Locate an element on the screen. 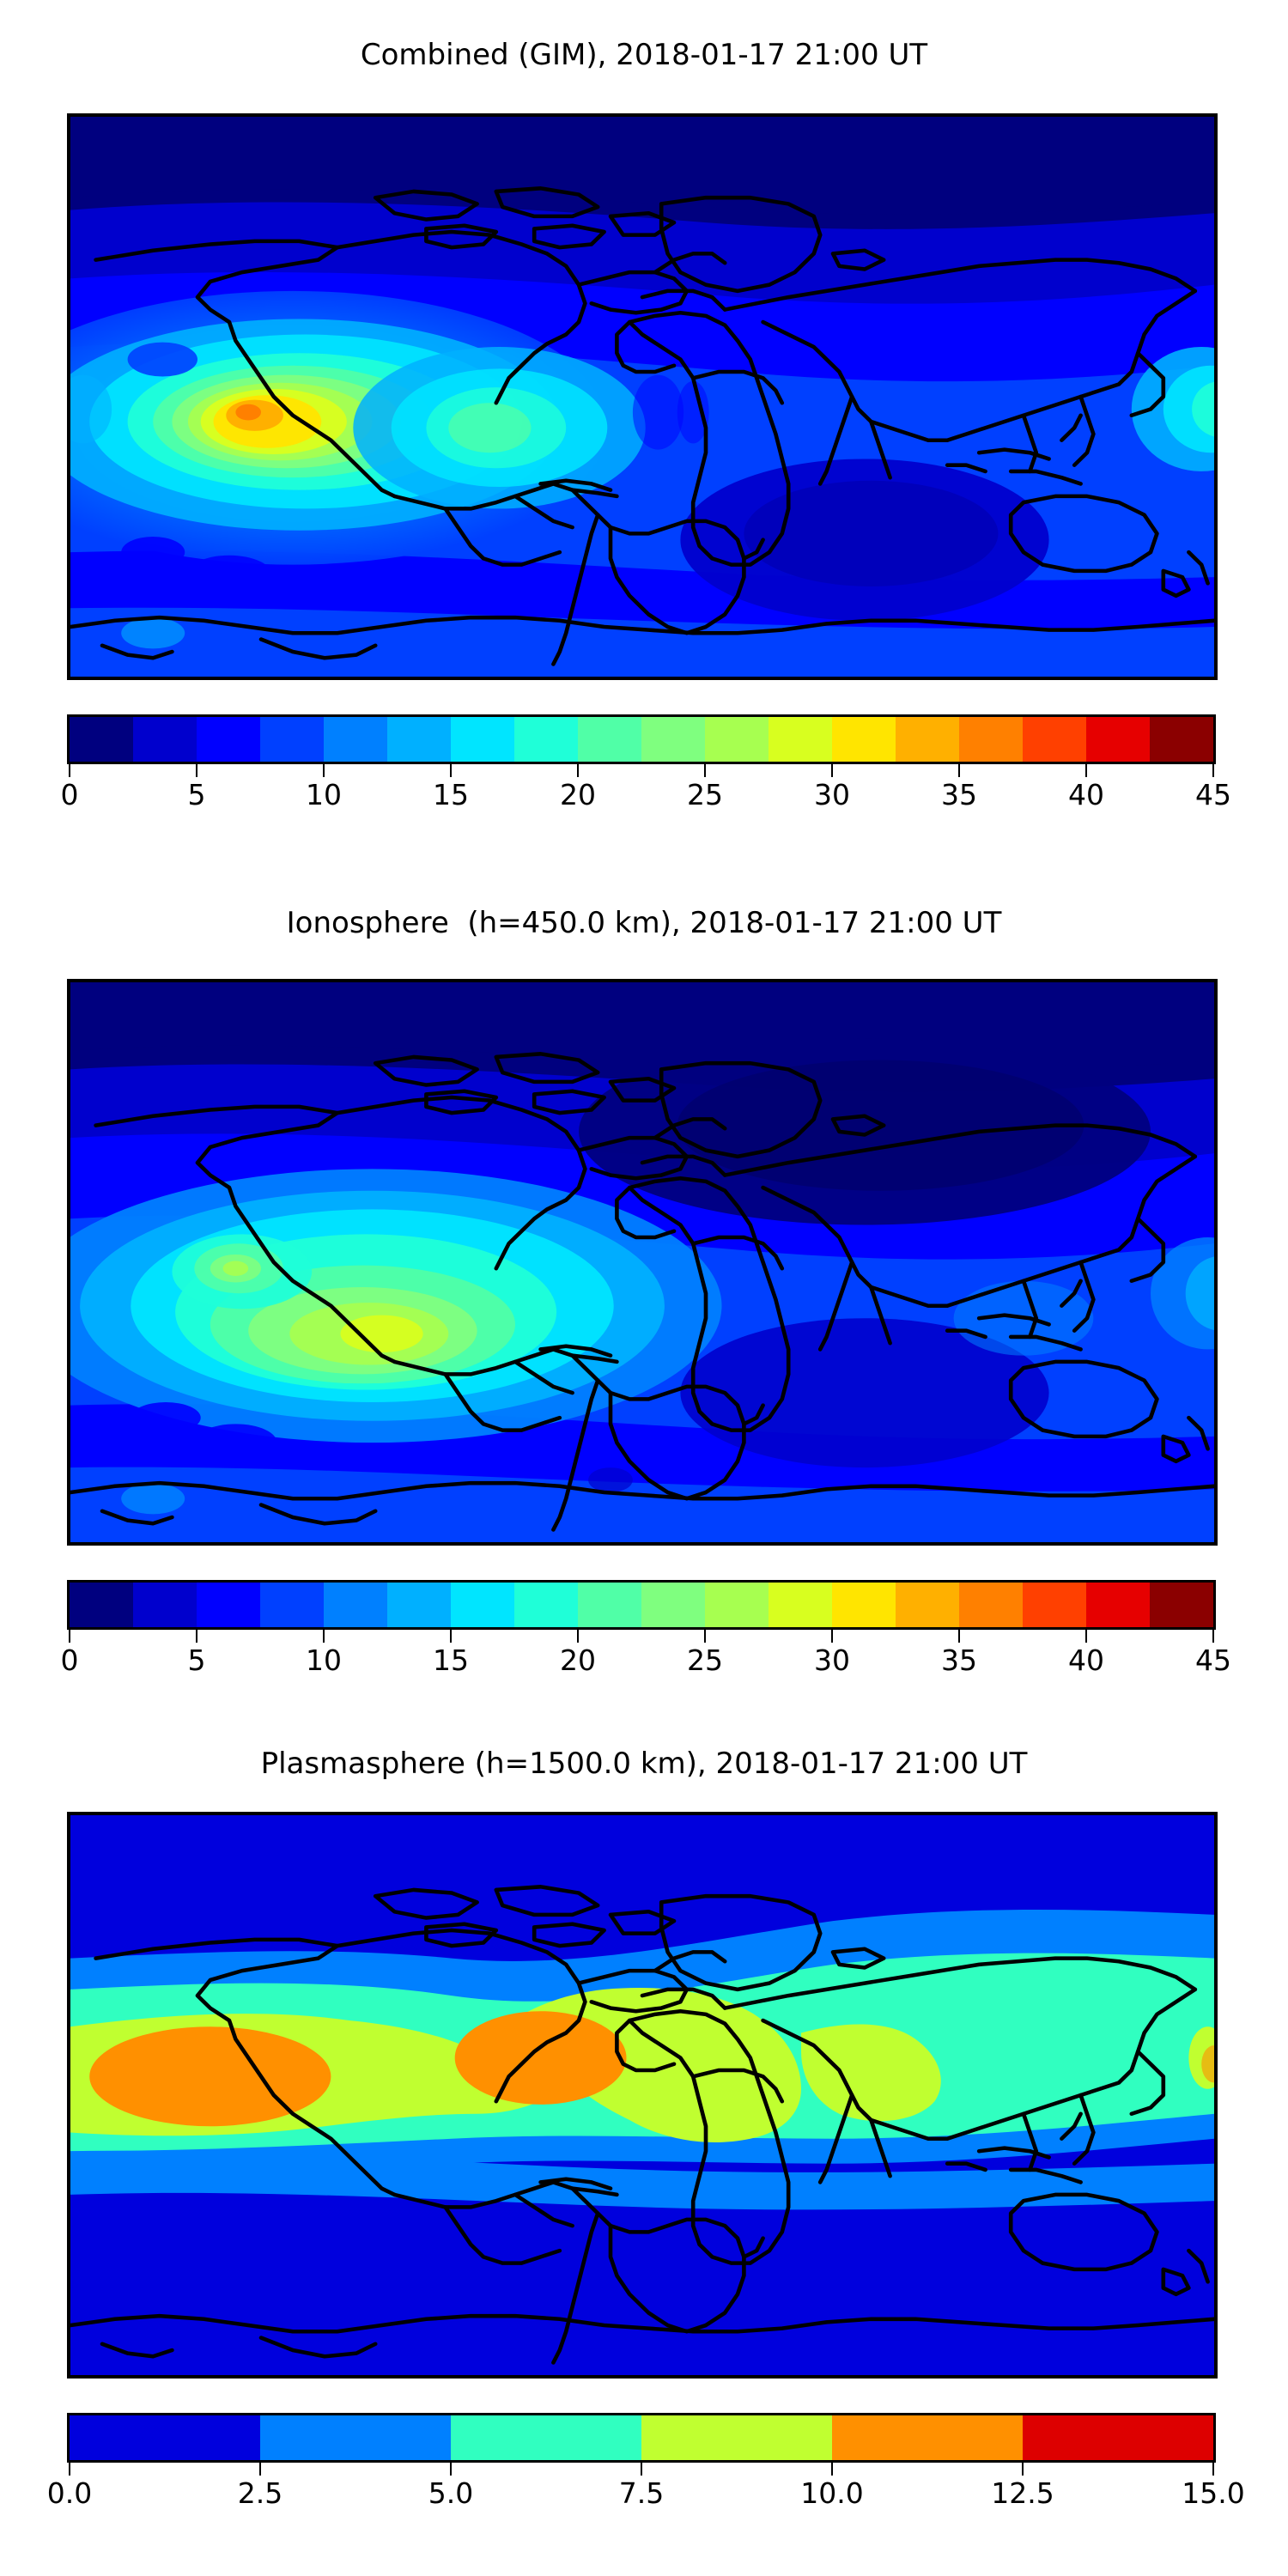 The width and height of the screenshot is (1288, 2576). colorbar-tick-label: 12.5 is located at coordinates (1023, 2493).